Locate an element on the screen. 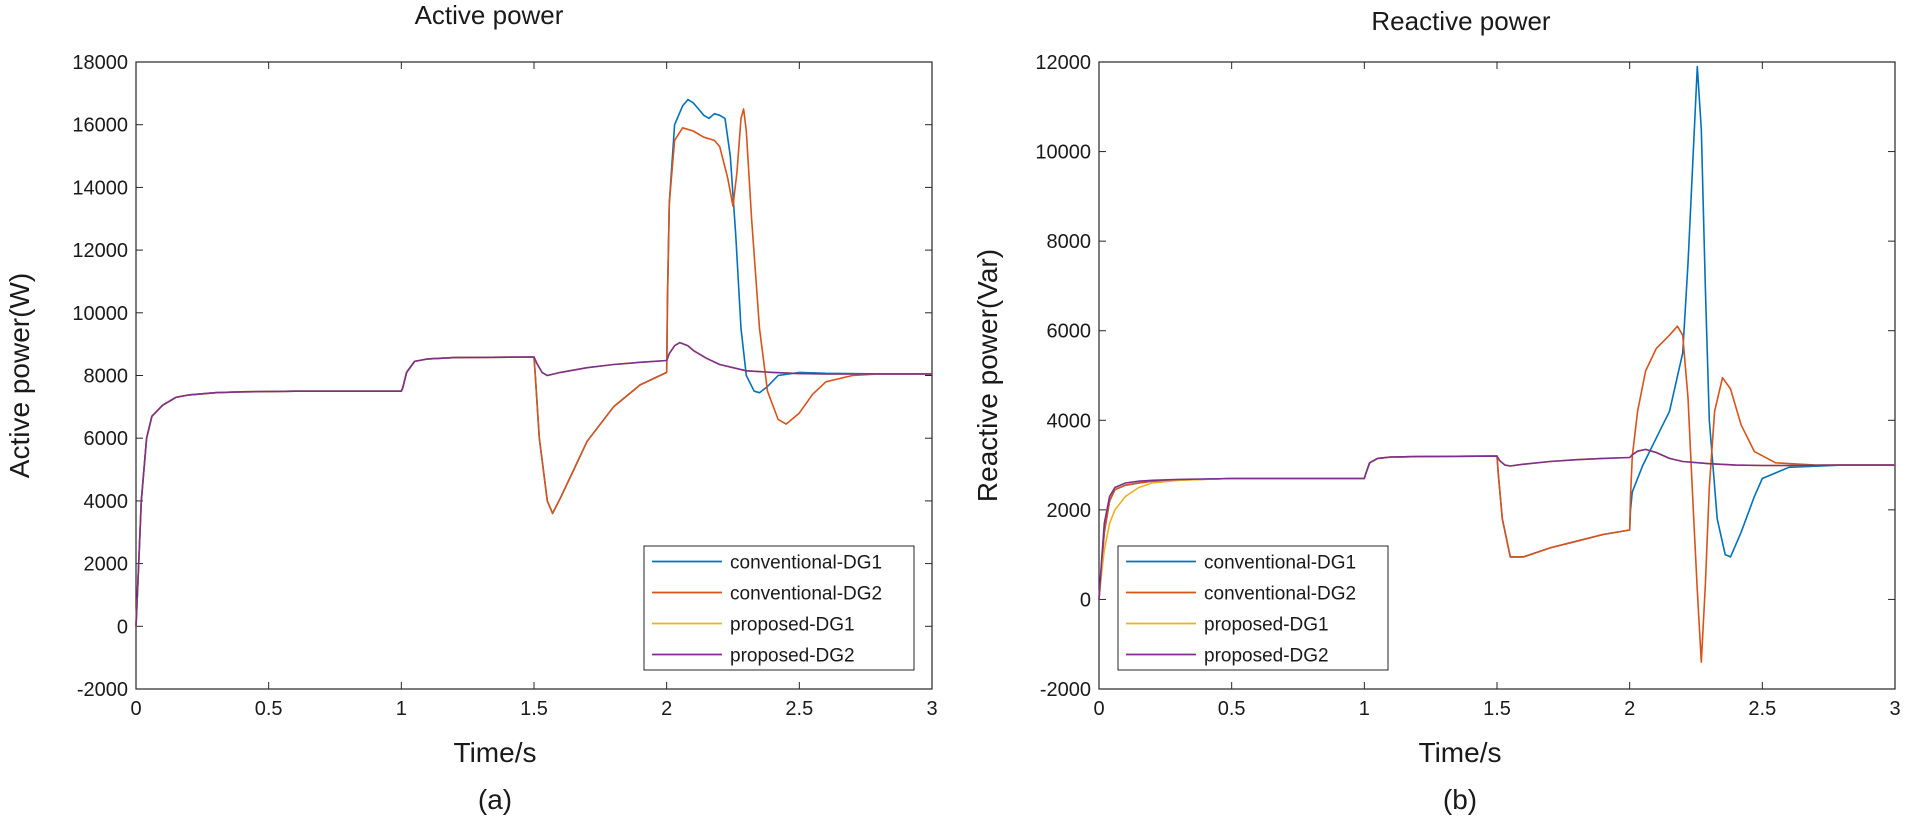 This screenshot has height=821, width=1905. chart-b-ylabel: Reactive power(Var) is located at coordinates (987, 375).